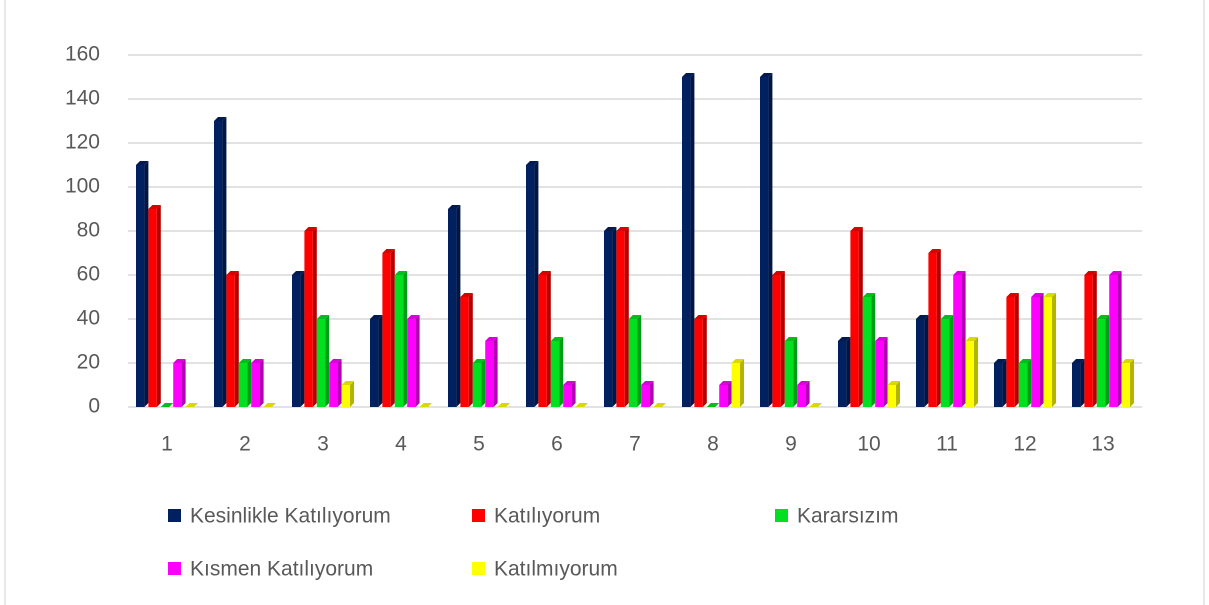 The width and height of the screenshot is (1209, 605). Describe the element at coordinates (245, 444) in the screenshot. I see `x-tick-label: 2` at that location.